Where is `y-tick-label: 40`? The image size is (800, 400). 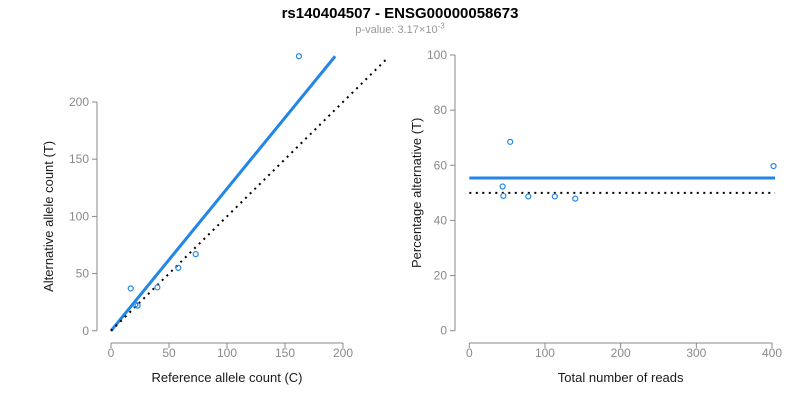
y-tick-label: 40 is located at coordinates (441, 220).